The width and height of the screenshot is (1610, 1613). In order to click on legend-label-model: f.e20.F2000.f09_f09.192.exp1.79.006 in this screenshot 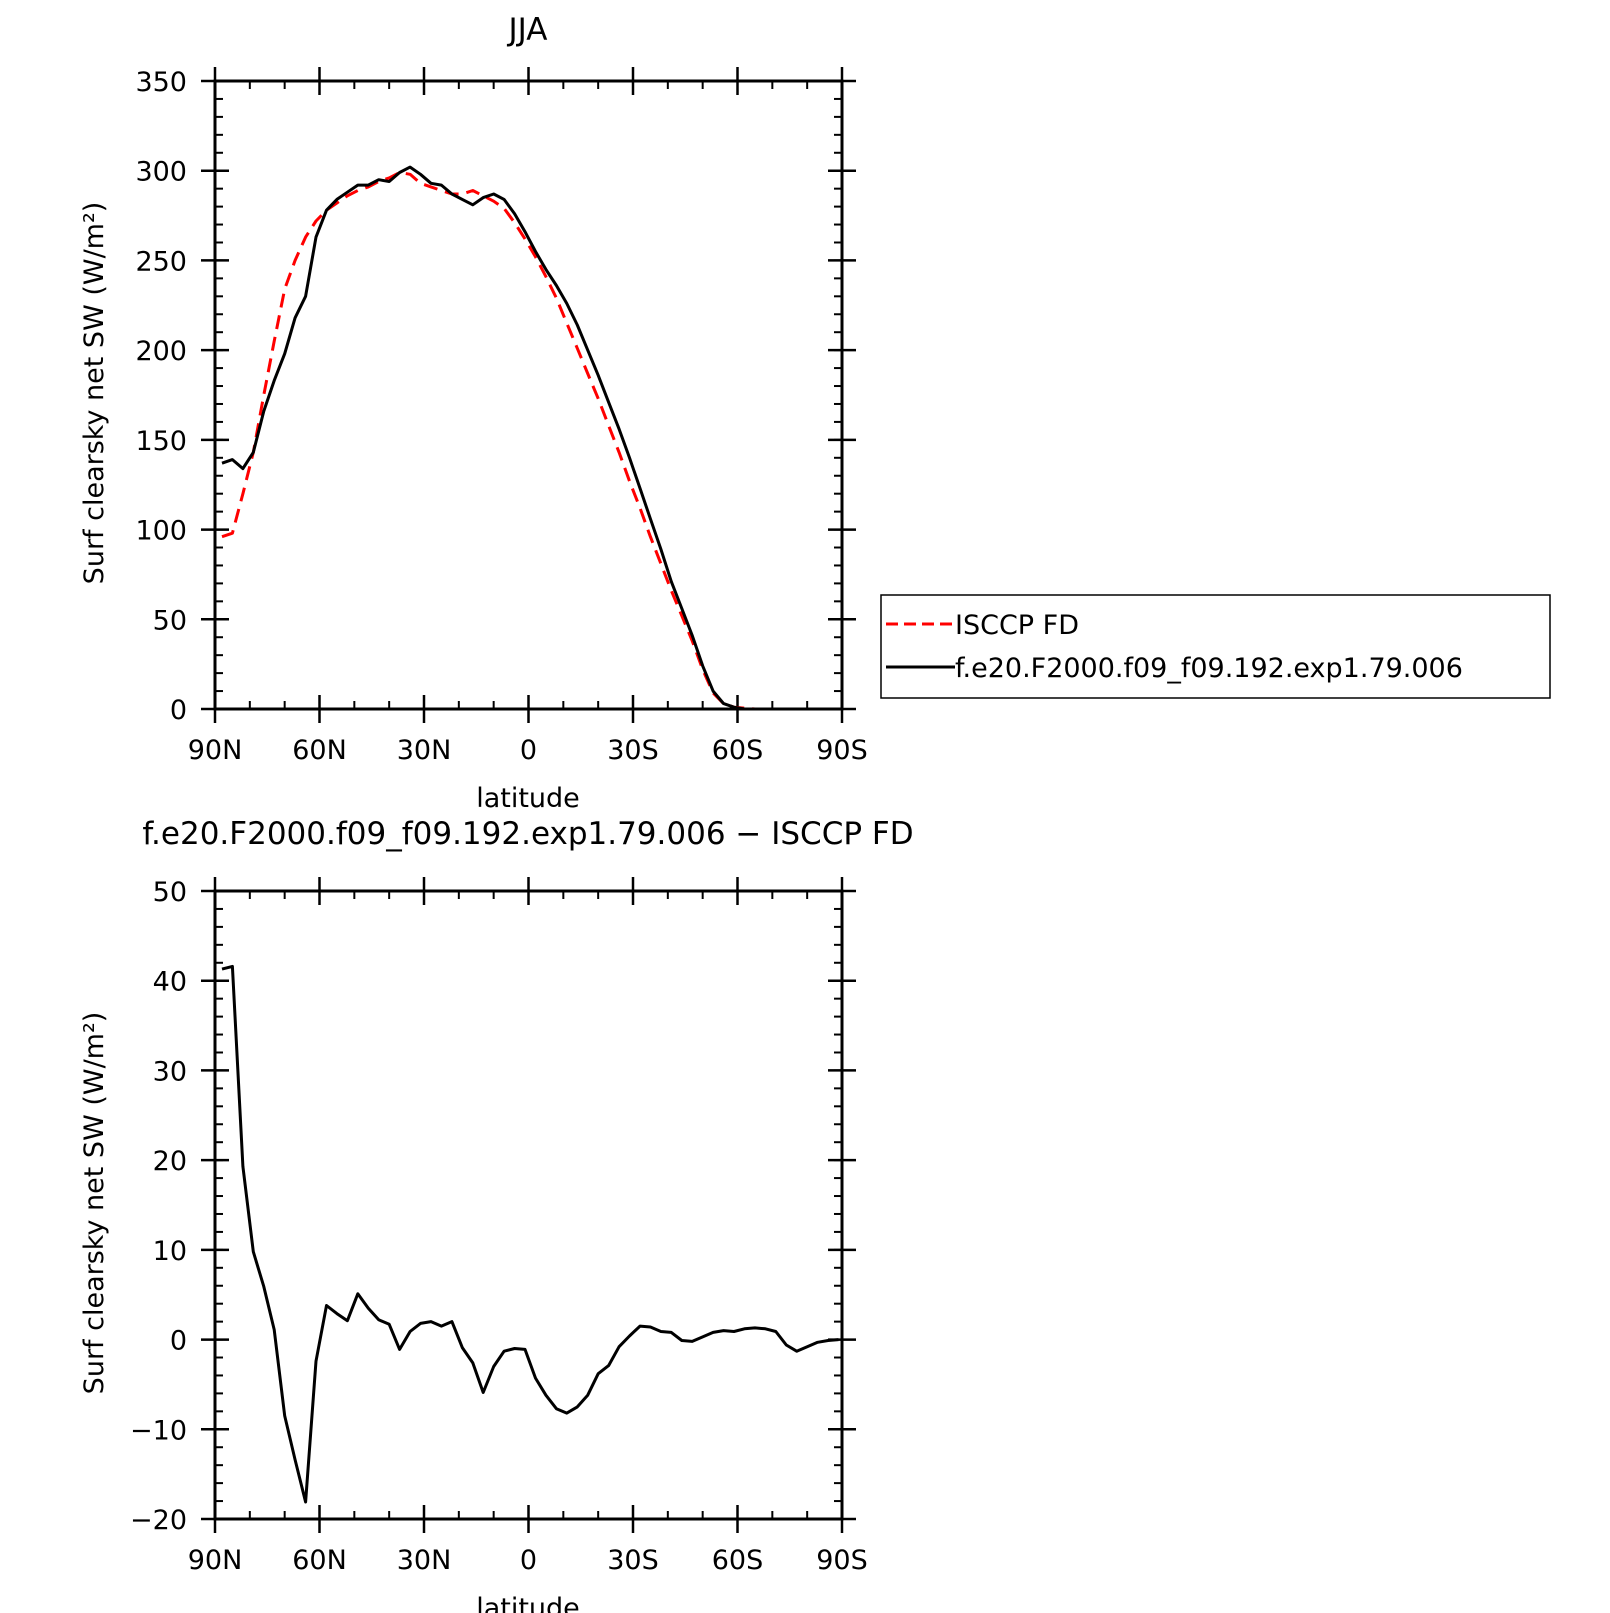, I will do `click(1209, 668)`.